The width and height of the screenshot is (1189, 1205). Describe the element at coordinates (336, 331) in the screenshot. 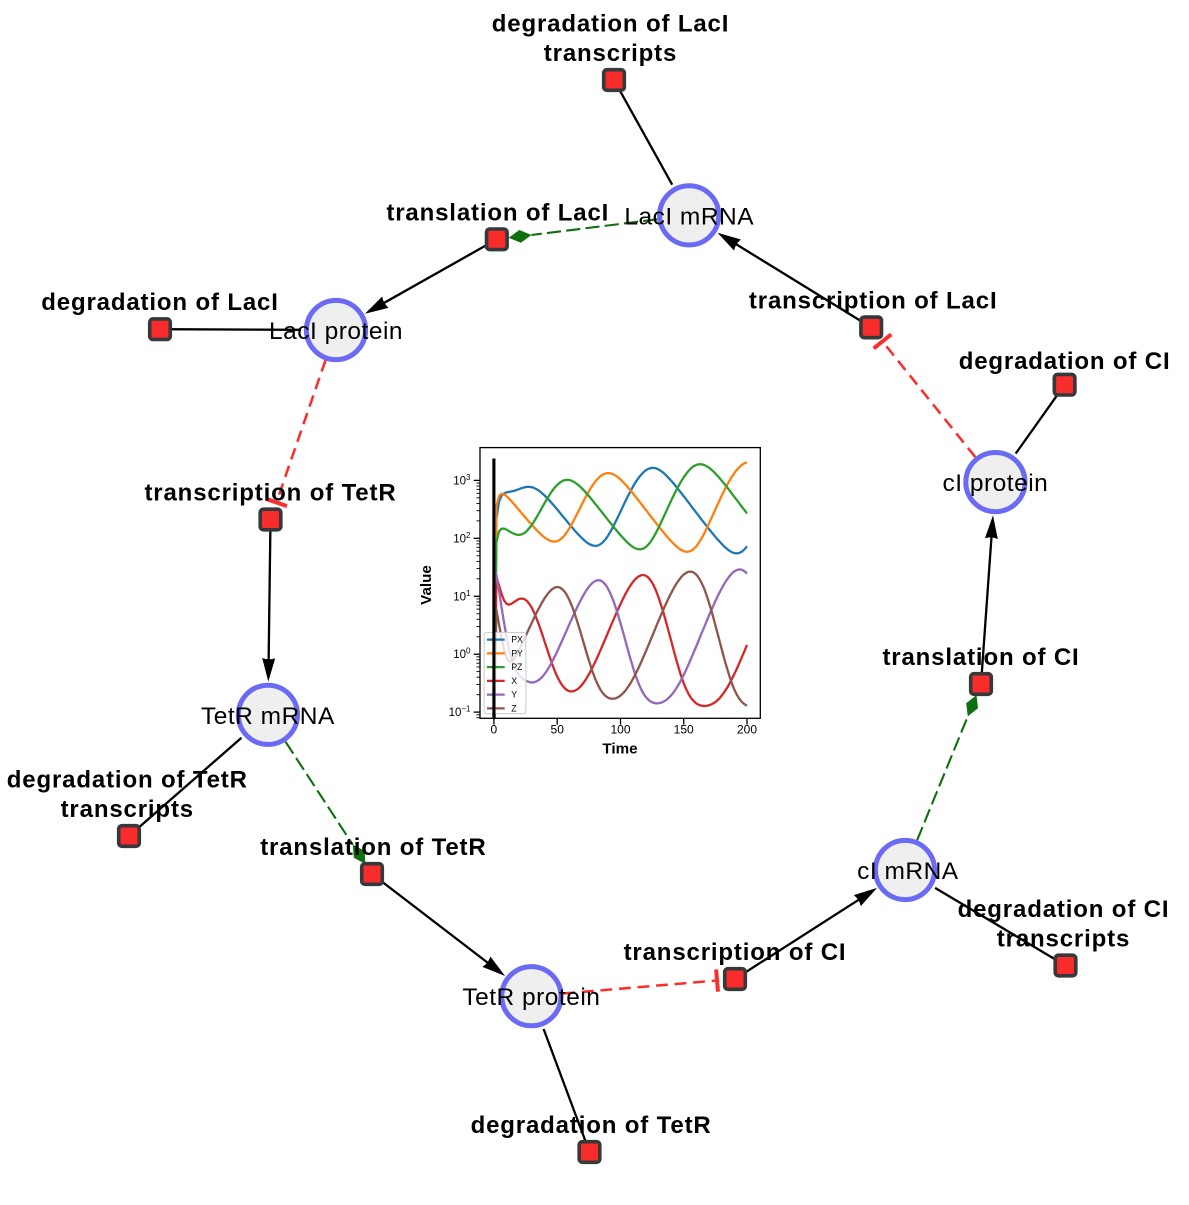

I see `svg-text: LacI protein` at that location.